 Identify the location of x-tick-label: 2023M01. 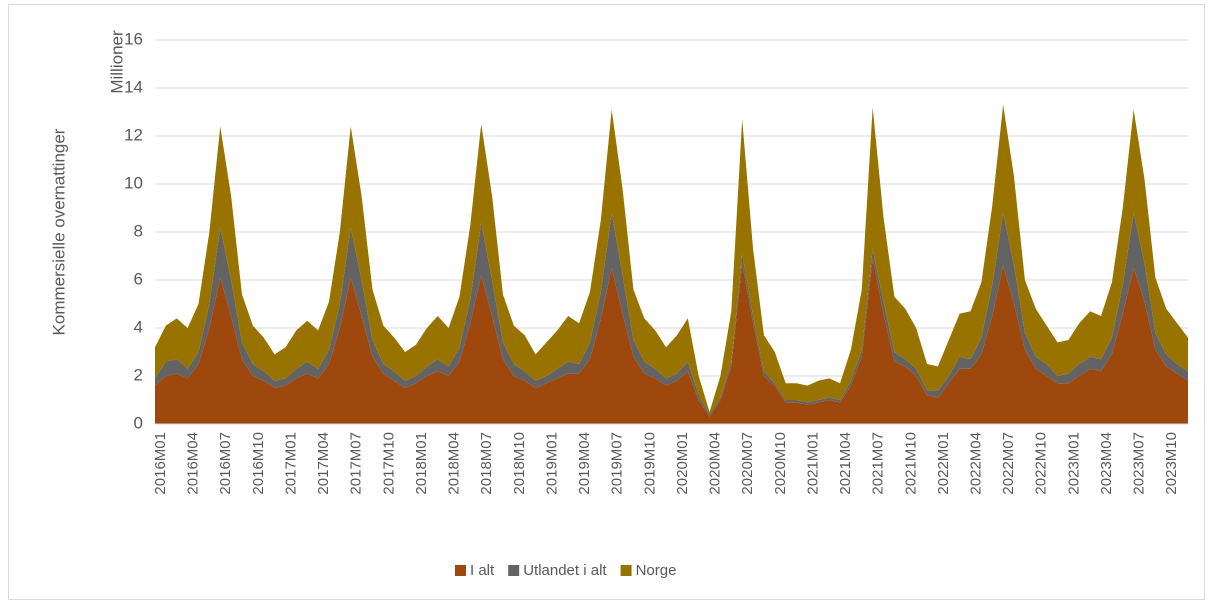
(1073, 463).